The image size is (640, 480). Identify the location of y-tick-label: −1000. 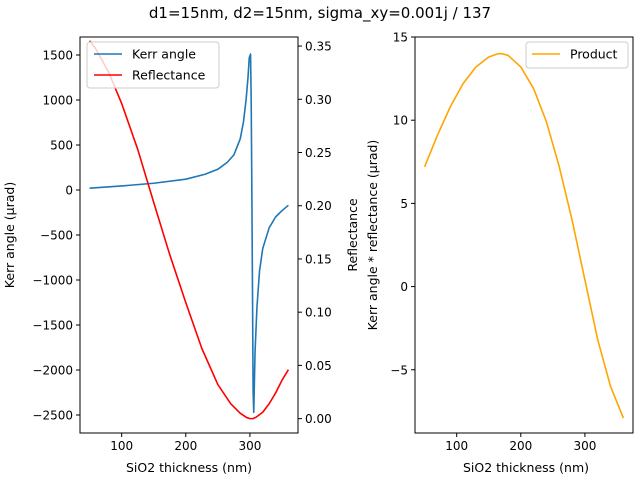
(52, 281).